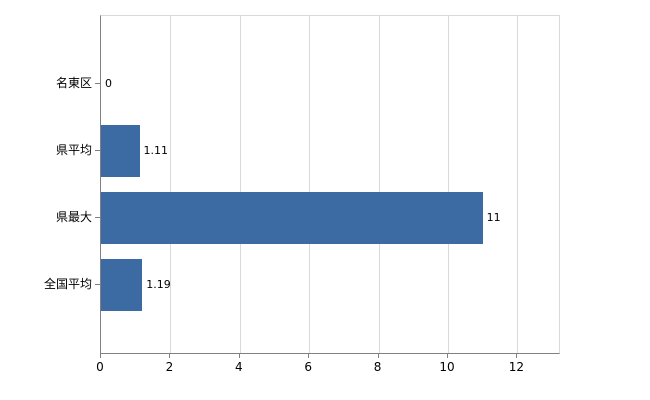 The height and width of the screenshot is (400, 650). Describe the element at coordinates (308, 367) in the screenshot. I see `x-axis-tick-label: 6` at that location.